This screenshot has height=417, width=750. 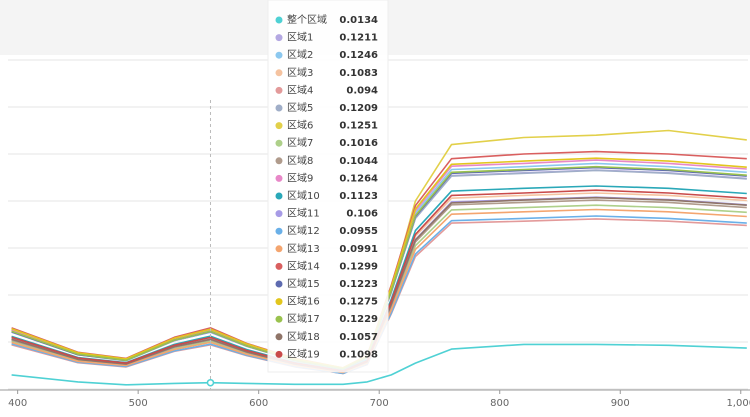 What do you see at coordinates (358, 126) in the screenshot?
I see `tooltip-value: 0.1251` at bounding box center [358, 126].